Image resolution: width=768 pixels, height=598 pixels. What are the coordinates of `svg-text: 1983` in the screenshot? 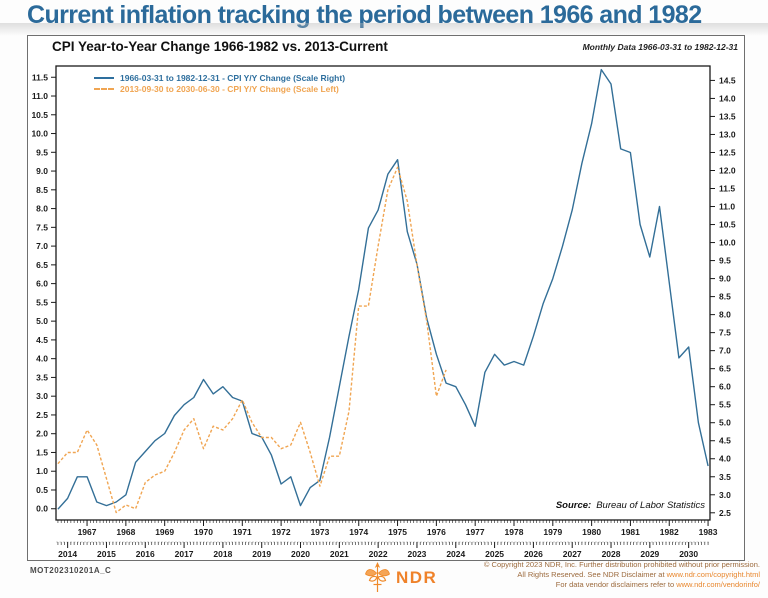 It's located at (708, 532).